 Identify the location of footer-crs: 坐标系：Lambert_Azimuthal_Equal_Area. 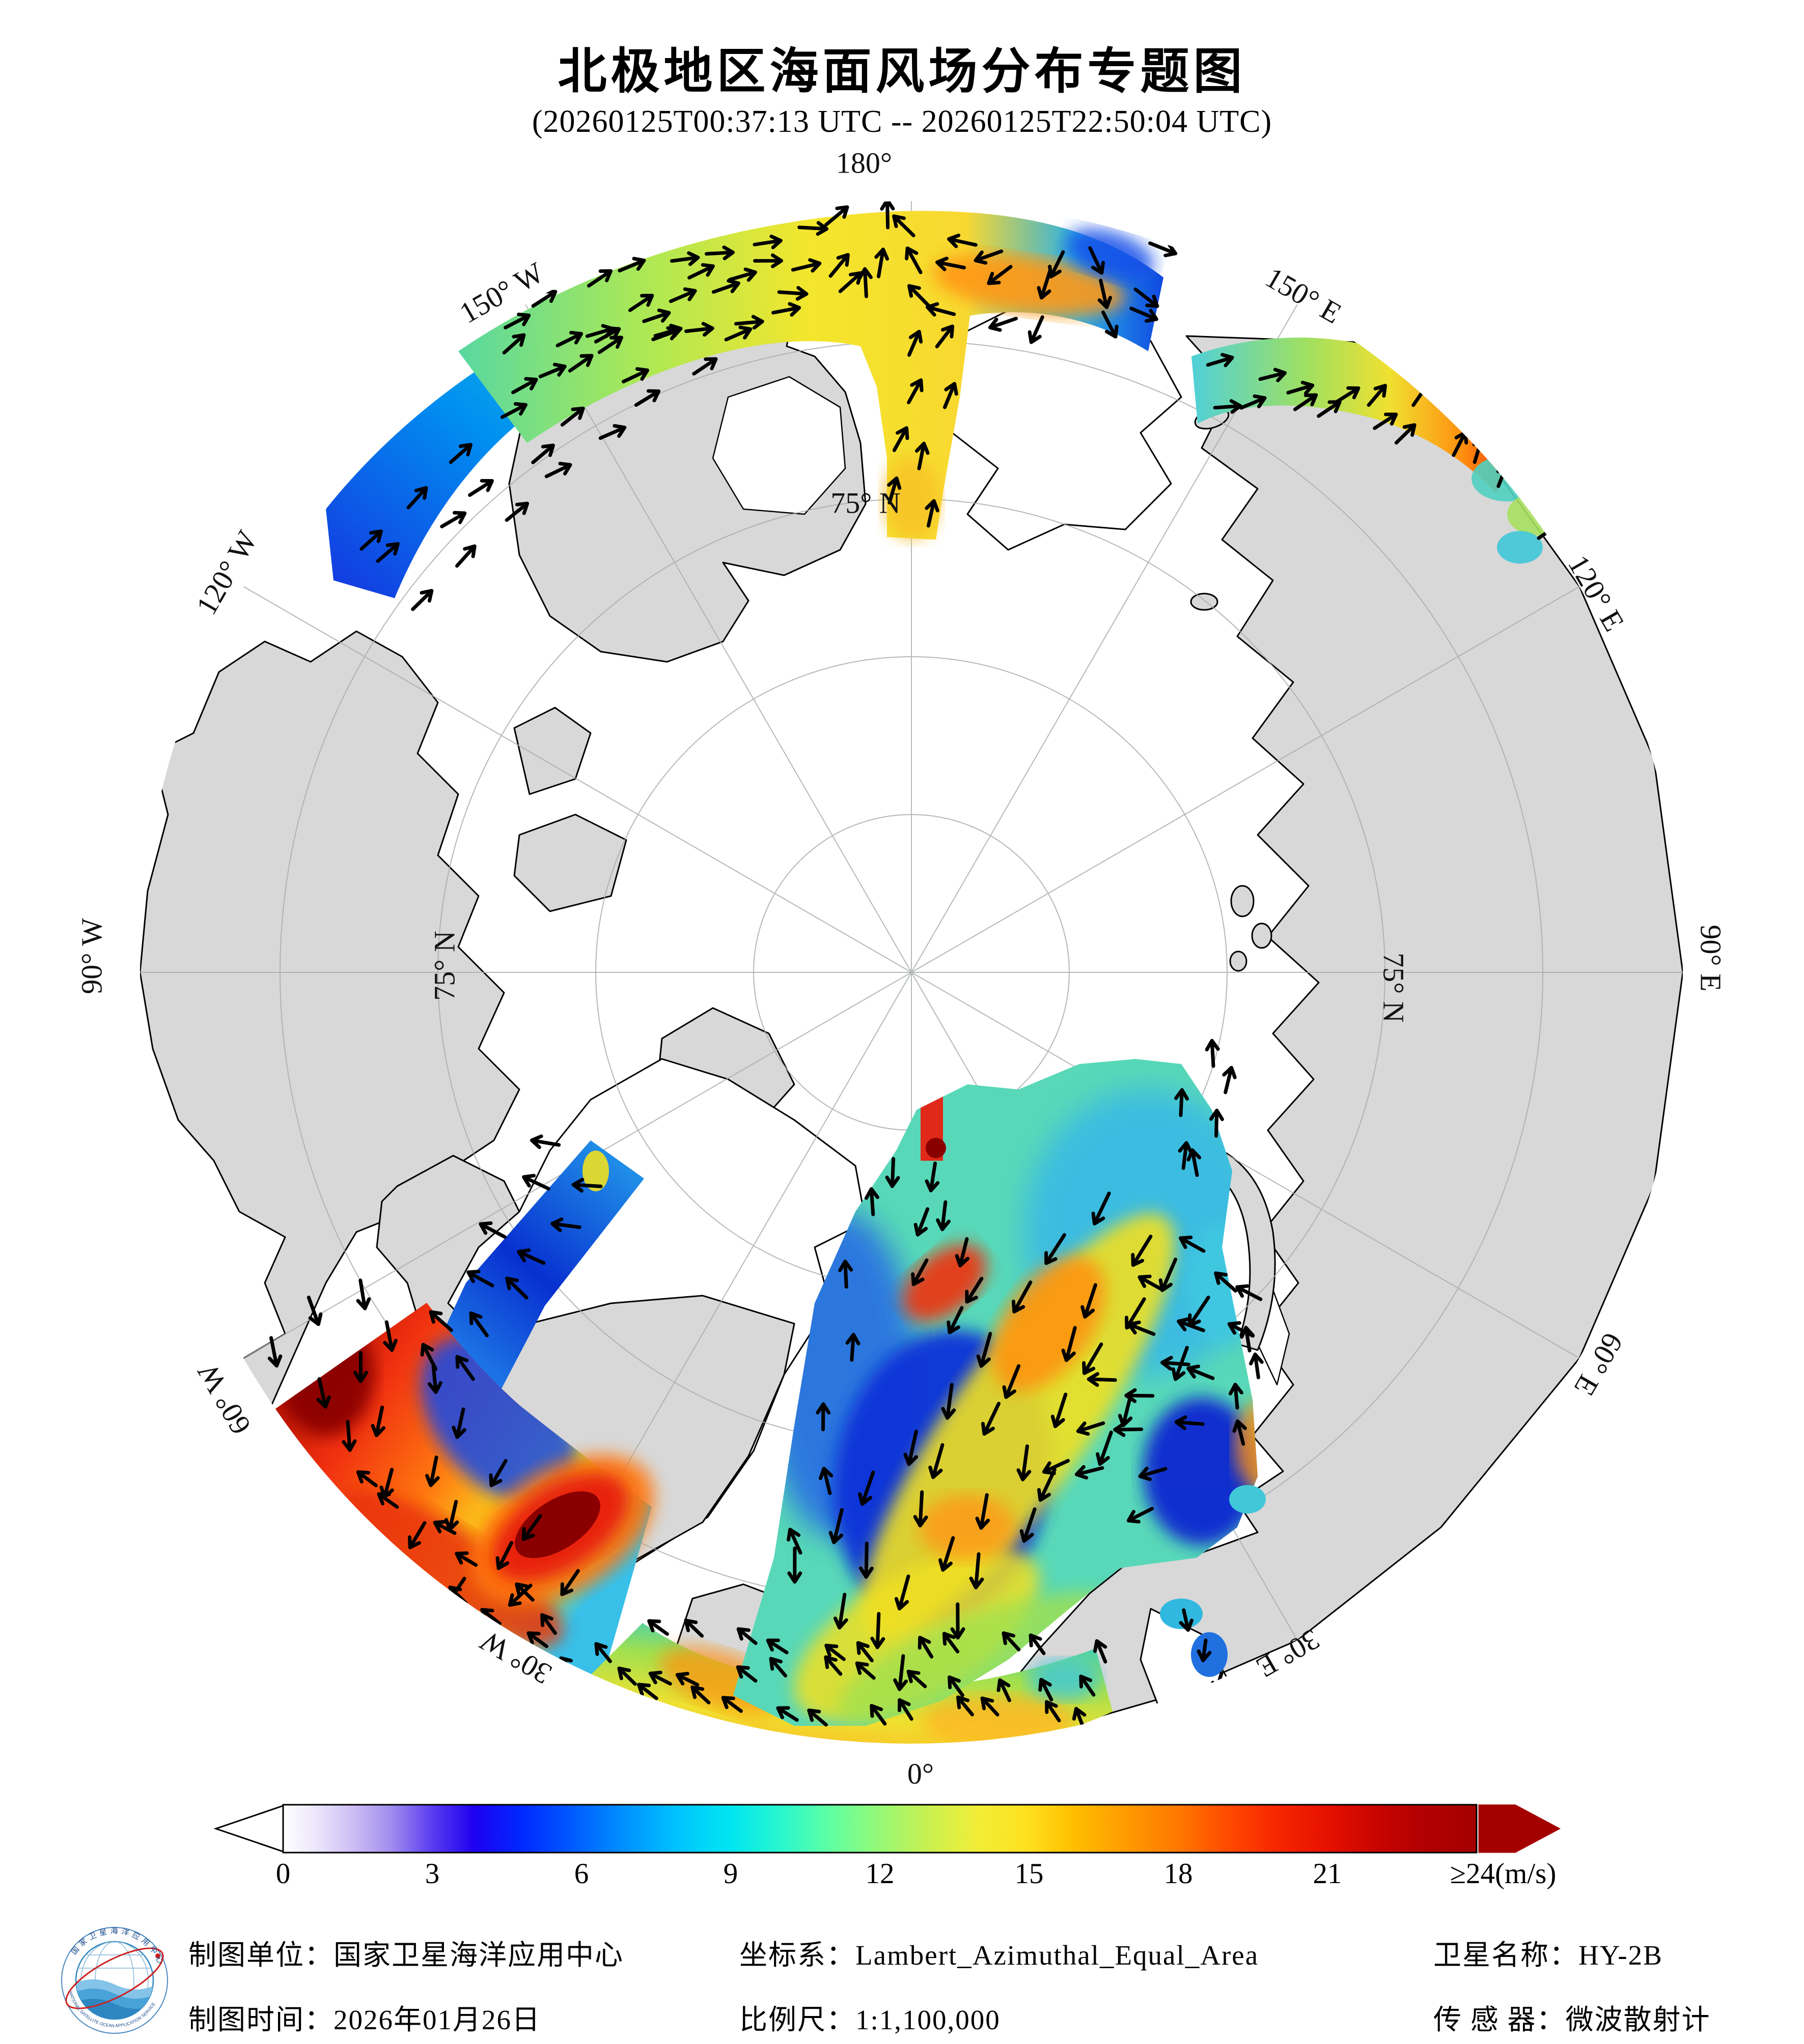
(999, 1955).